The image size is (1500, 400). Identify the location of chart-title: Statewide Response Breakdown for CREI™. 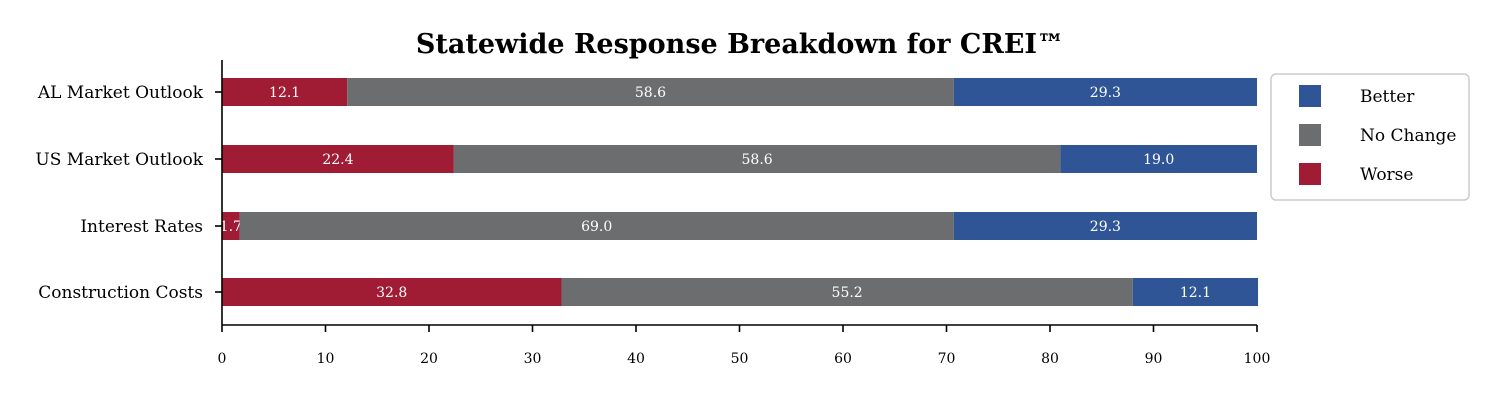
(740, 44).